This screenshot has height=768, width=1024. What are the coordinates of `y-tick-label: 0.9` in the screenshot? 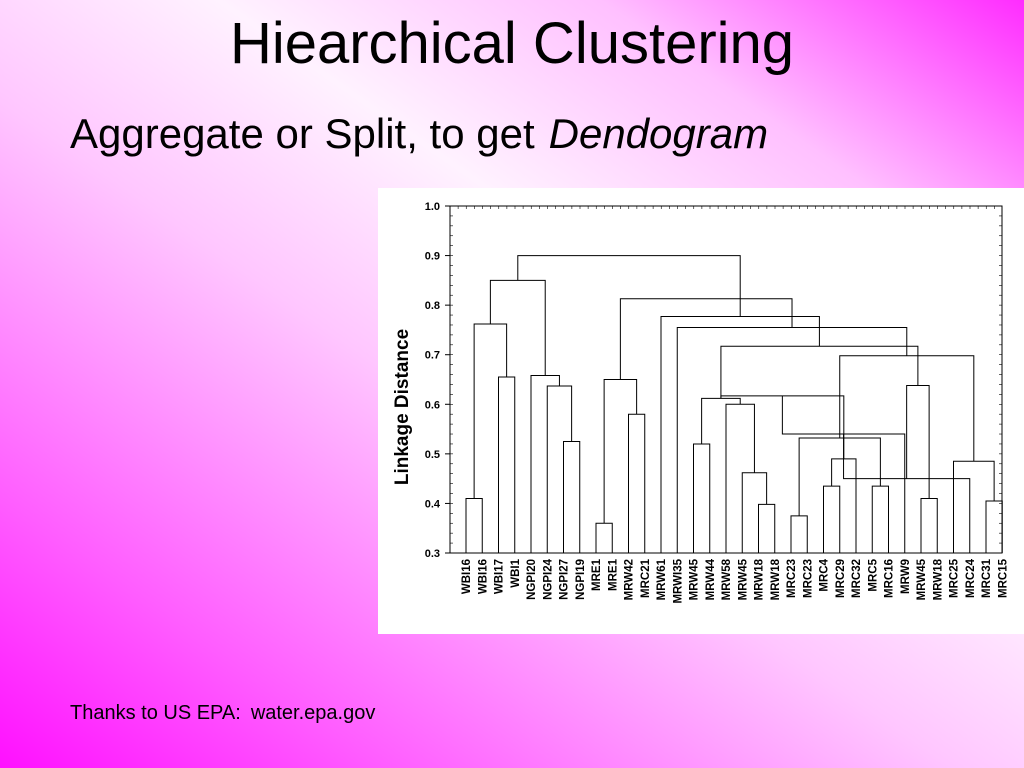 It's located at (432, 257).